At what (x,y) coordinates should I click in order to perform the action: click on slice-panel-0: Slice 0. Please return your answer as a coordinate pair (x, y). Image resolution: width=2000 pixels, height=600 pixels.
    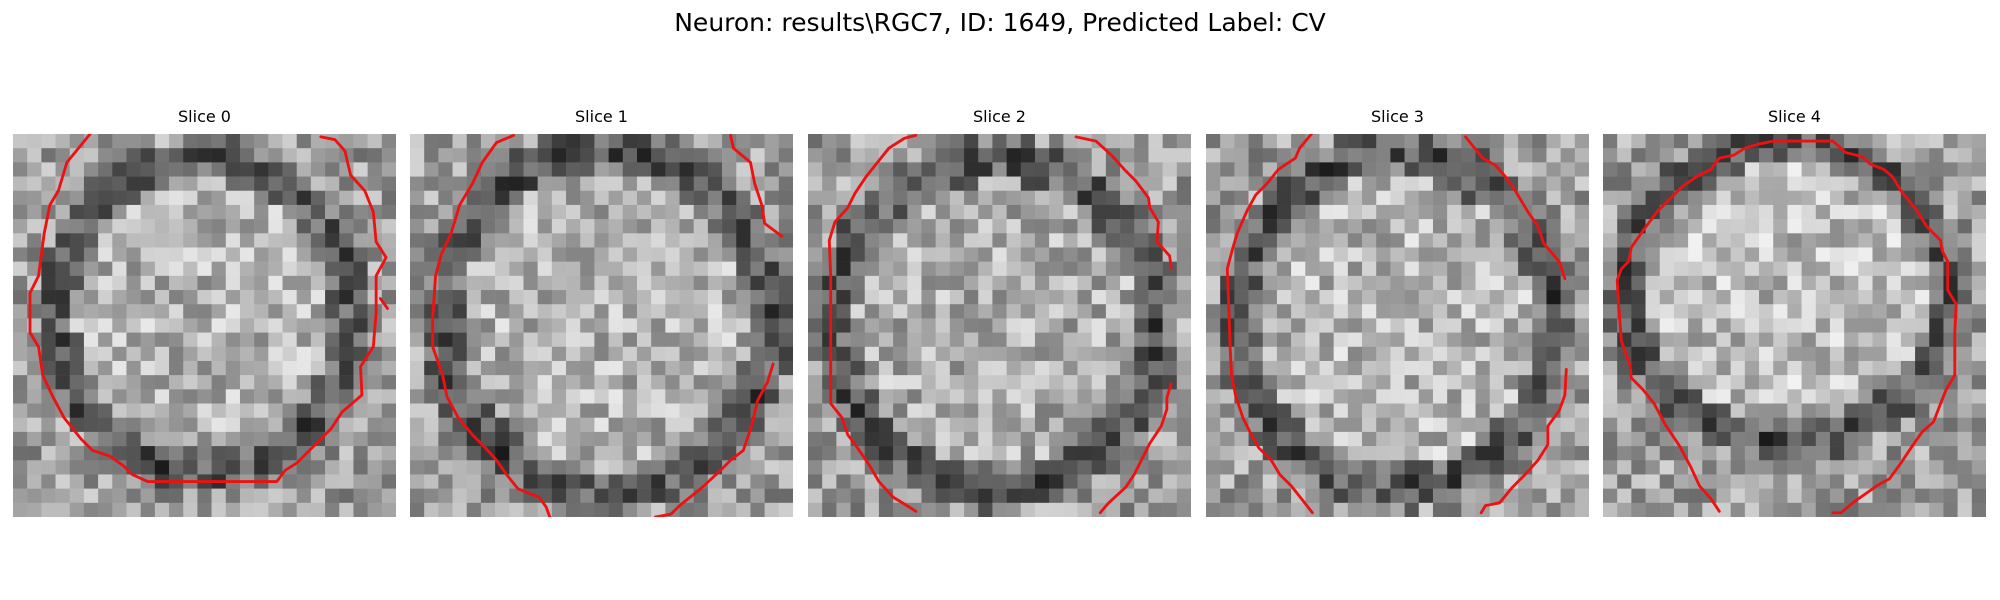
    Looking at the image, I should click on (204, 313).